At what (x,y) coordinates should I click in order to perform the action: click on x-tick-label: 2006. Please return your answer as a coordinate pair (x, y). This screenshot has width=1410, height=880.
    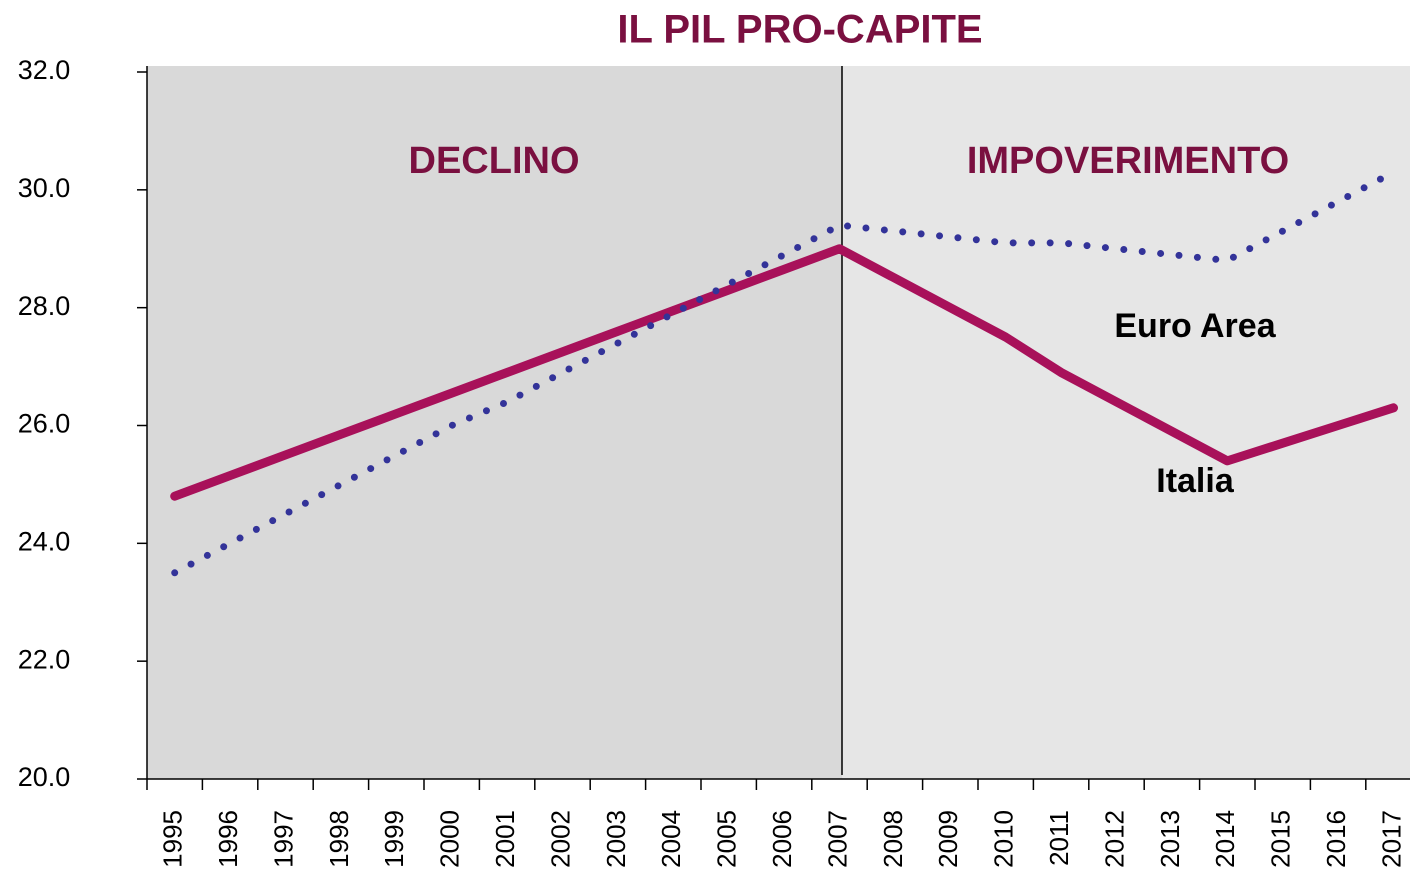
    Looking at the image, I should click on (782, 839).